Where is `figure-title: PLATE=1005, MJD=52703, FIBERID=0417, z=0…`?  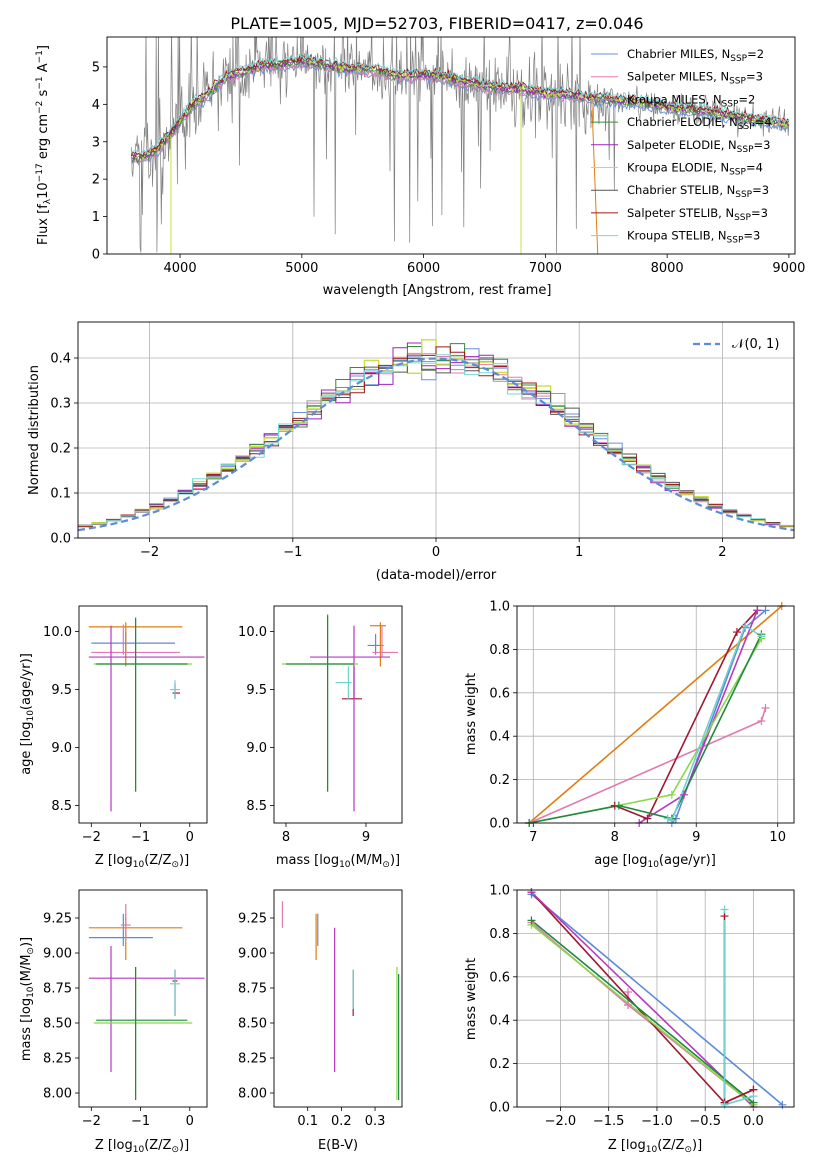
figure-title: PLATE=1005, MJD=52703, FIBERID=0417, z=0… is located at coordinates (436, 23).